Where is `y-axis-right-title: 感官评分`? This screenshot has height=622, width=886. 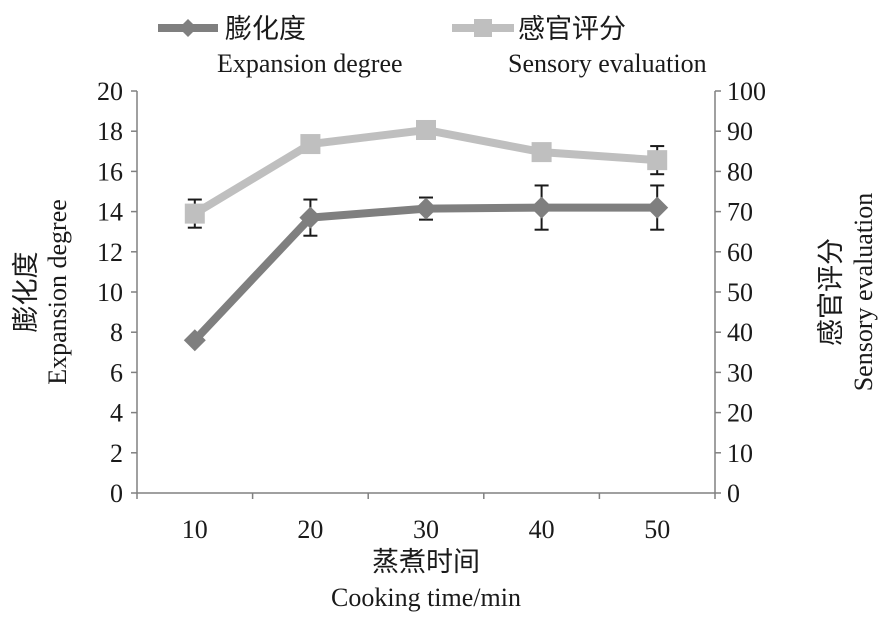
y-axis-right-title: 感官评分 is located at coordinates (831, 292).